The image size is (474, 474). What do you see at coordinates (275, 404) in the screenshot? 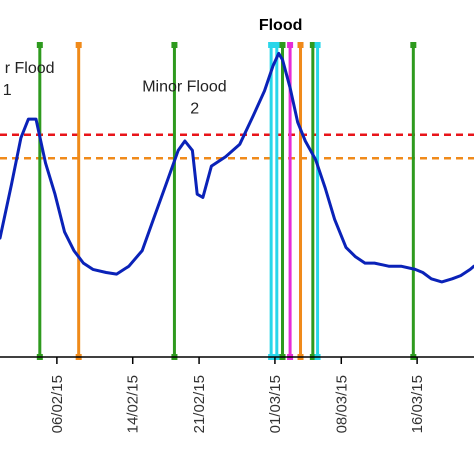
I see `x-tick-label-4: 01/03/15` at bounding box center [275, 404].